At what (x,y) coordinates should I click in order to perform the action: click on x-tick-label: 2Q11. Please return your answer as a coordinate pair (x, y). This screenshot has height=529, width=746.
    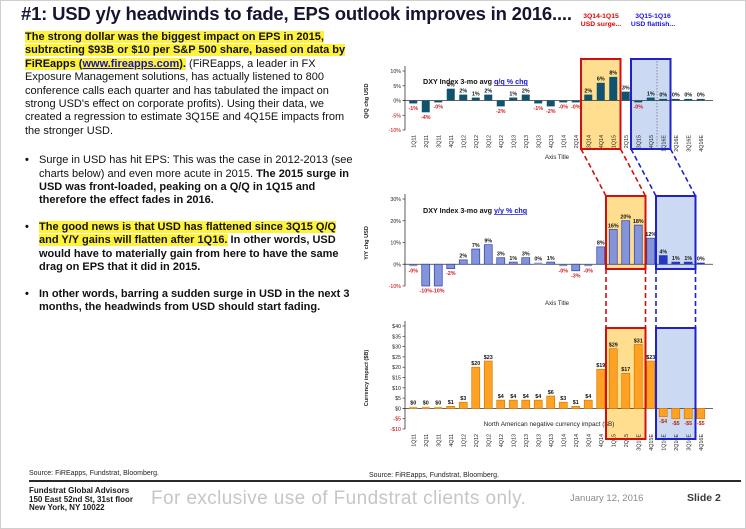
    Looking at the image, I should click on (427, 141).